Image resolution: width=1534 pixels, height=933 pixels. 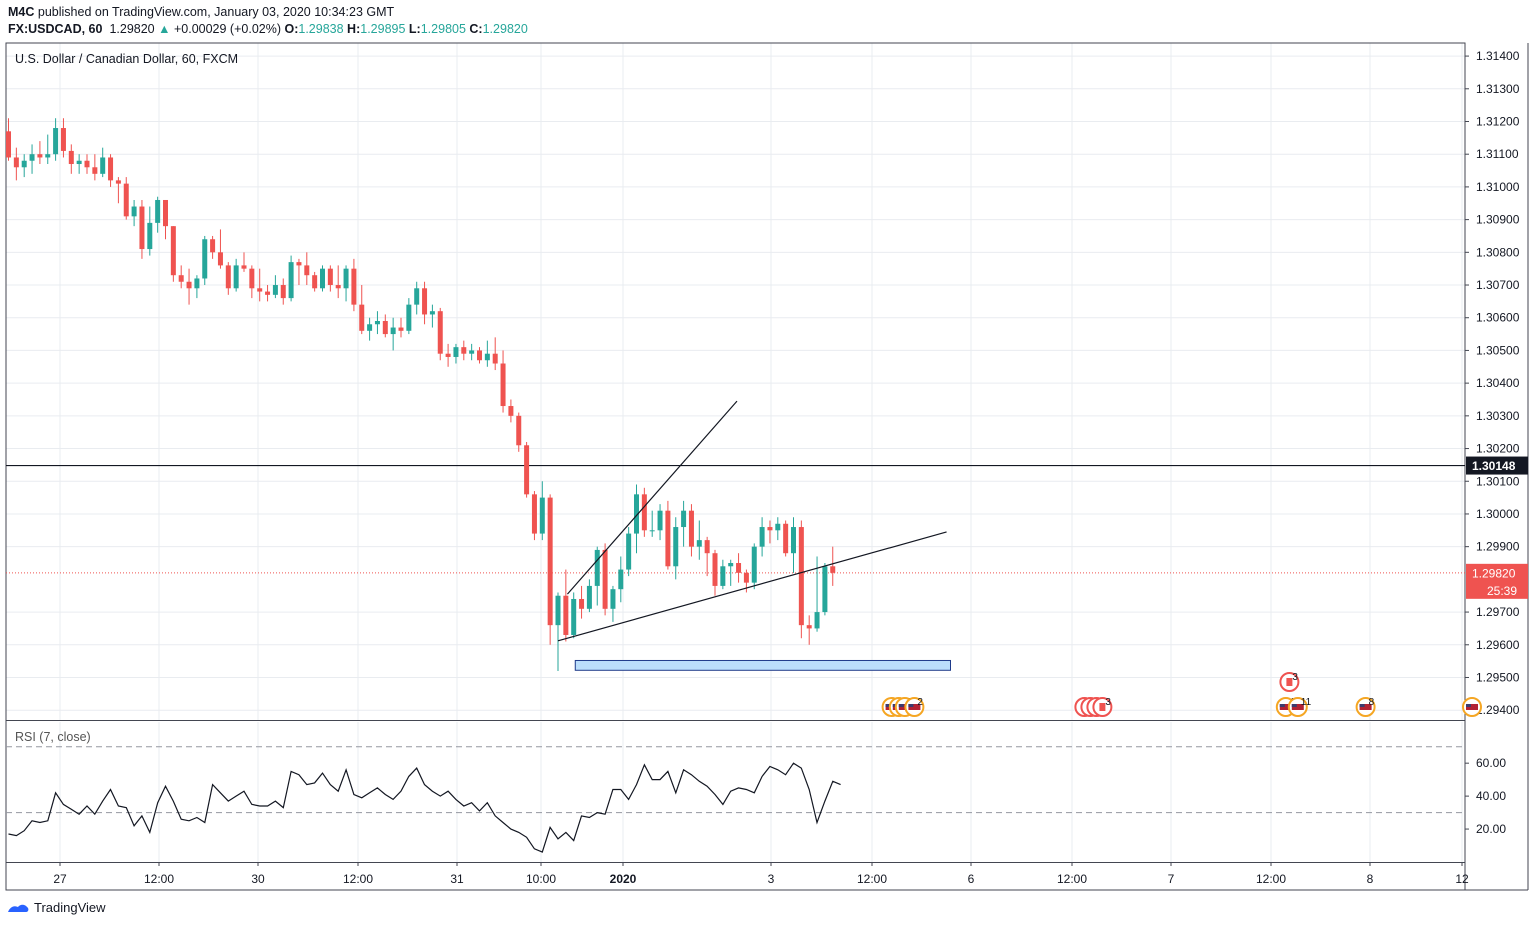 I want to click on event-count-label: 3, so click(x=1108, y=702).